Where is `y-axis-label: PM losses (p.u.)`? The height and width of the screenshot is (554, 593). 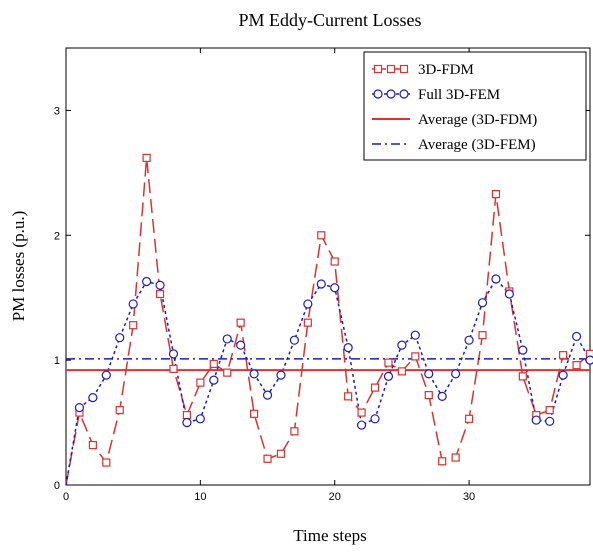
y-axis-label: PM losses (p.u.) is located at coordinates (18, 266).